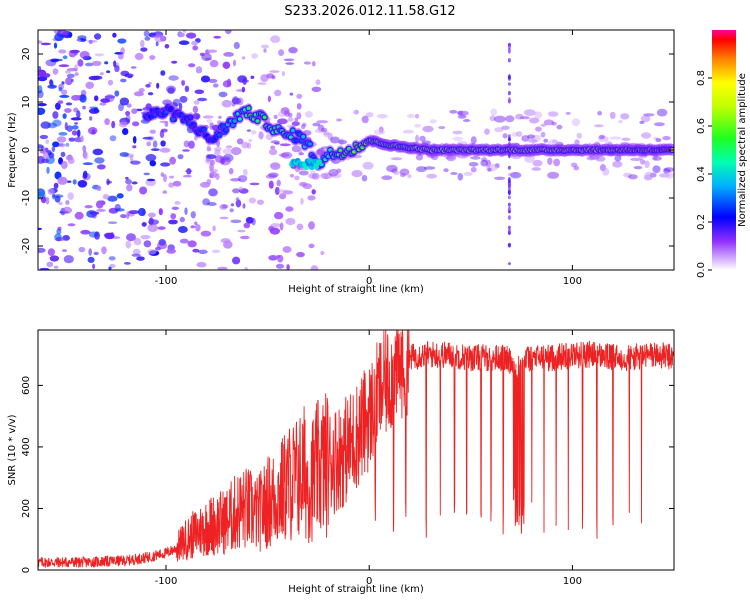 The image size is (750, 600). What do you see at coordinates (701, 222) in the screenshot?
I see `colorbar-tick-label: 0.2` at bounding box center [701, 222].